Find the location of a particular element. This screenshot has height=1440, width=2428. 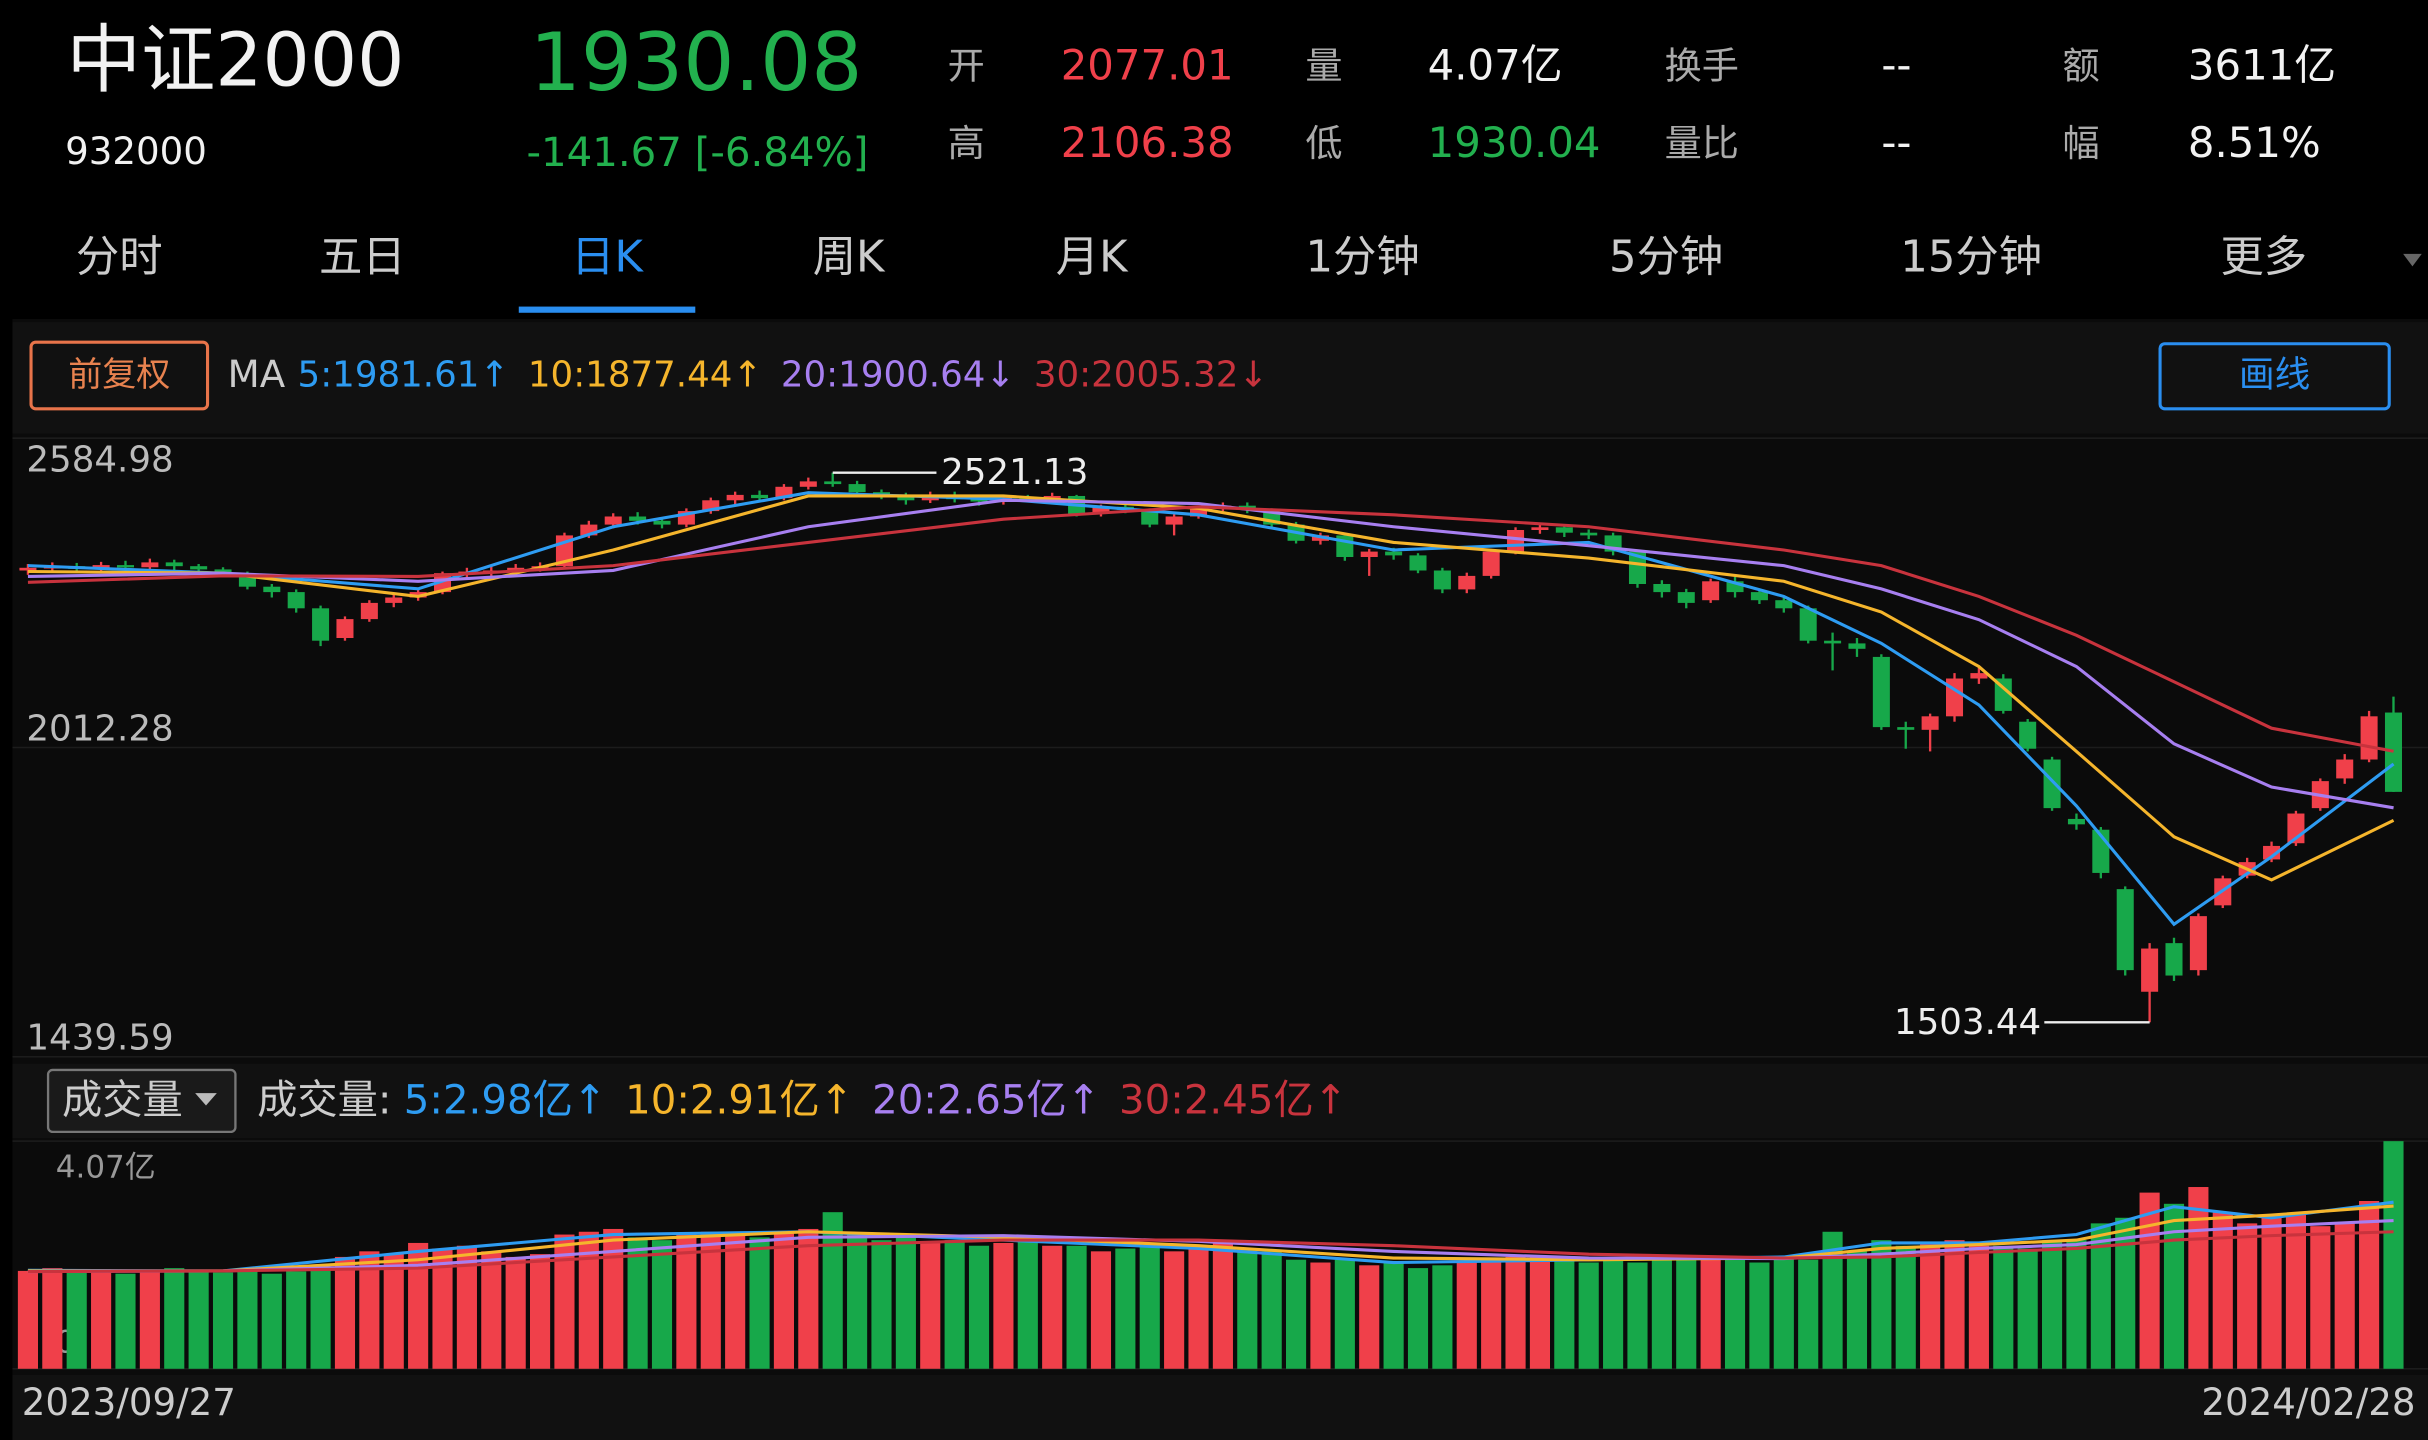

low-marker-label: 1503.44 is located at coordinates (1967, 1022).